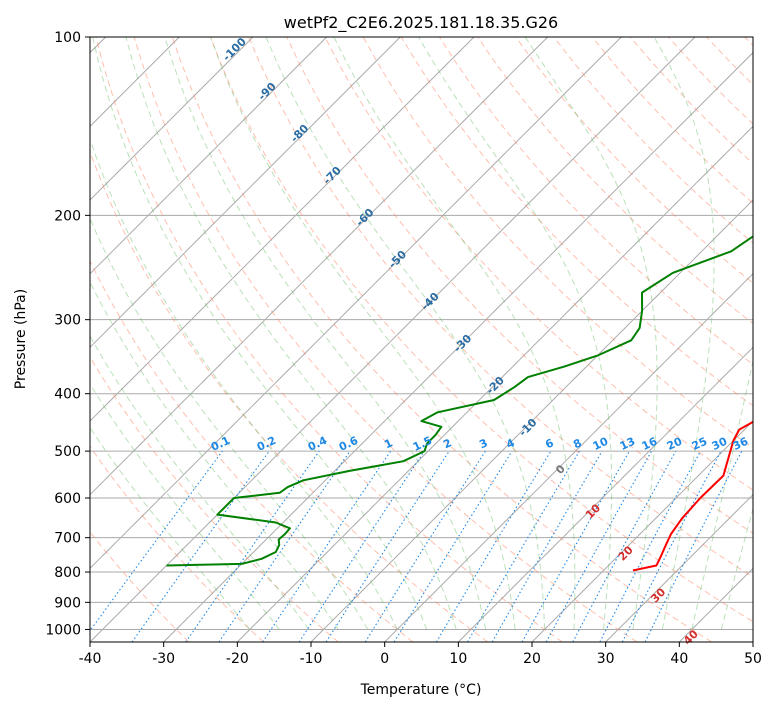  What do you see at coordinates (21, 339) in the screenshot?
I see `y-axis-label: Pressure (hPa)` at bounding box center [21, 339].